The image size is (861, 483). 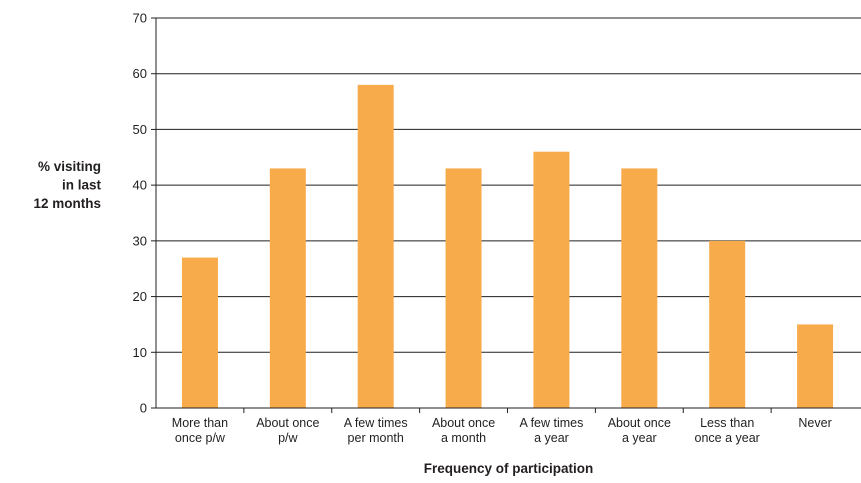 What do you see at coordinates (140, 240) in the screenshot?
I see `y-tick-label: 30` at bounding box center [140, 240].